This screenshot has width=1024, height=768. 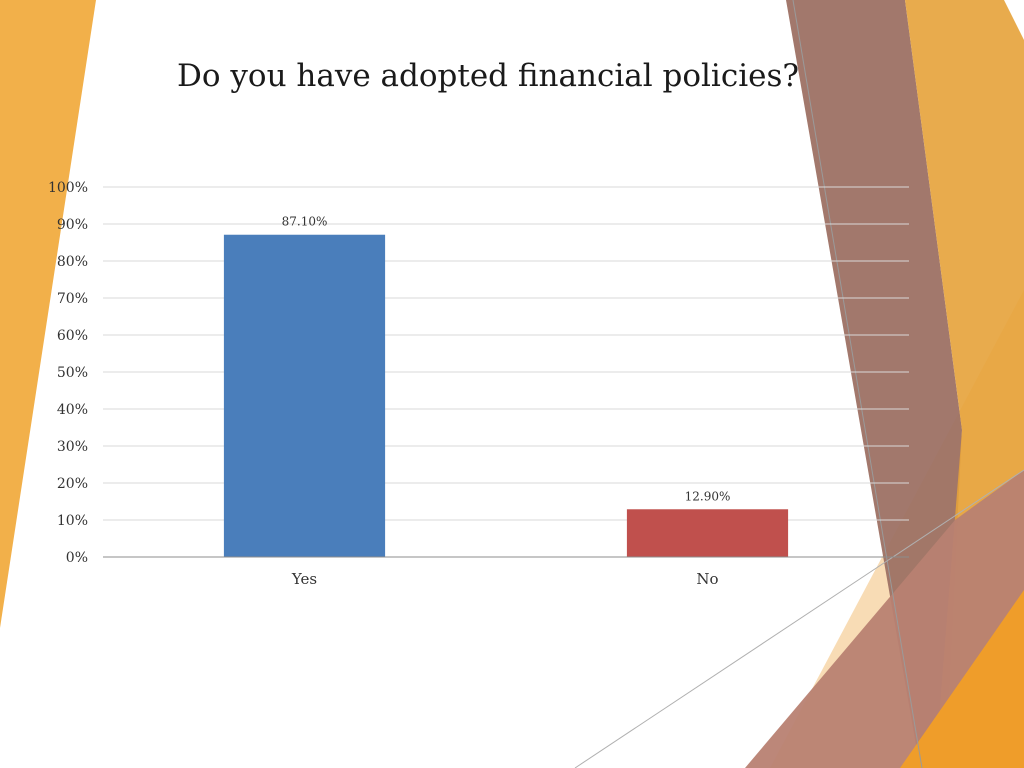 What do you see at coordinates (488, 76) in the screenshot?
I see `chart-title: Do you have adopted financial policies?` at bounding box center [488, 76].